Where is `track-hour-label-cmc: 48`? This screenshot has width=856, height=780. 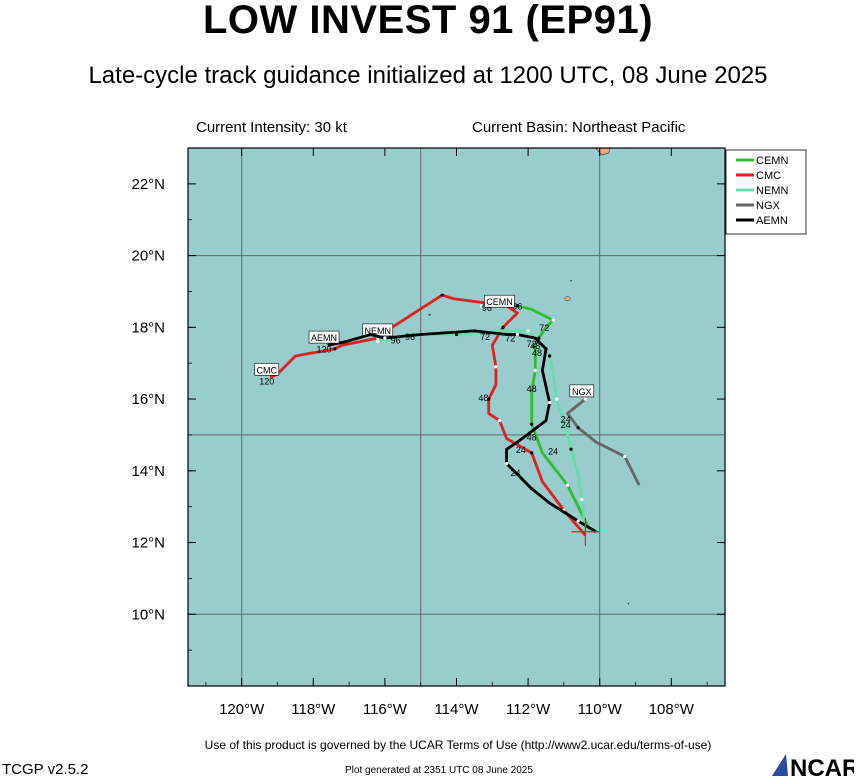 track-hour-label-cmc: 48 is located at coordinates (483, 398).